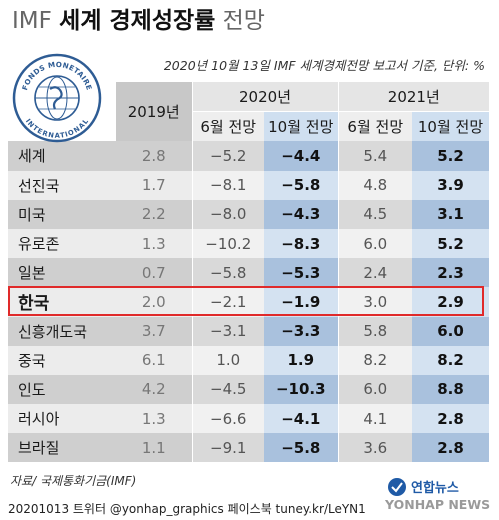 Image resolution: width=499 pixels, height=520 pixels. What do you see at coordinates (301, 214) in the screenshot?
I see `cell-oct2020: −4.3` at bounding box center [301, 214].